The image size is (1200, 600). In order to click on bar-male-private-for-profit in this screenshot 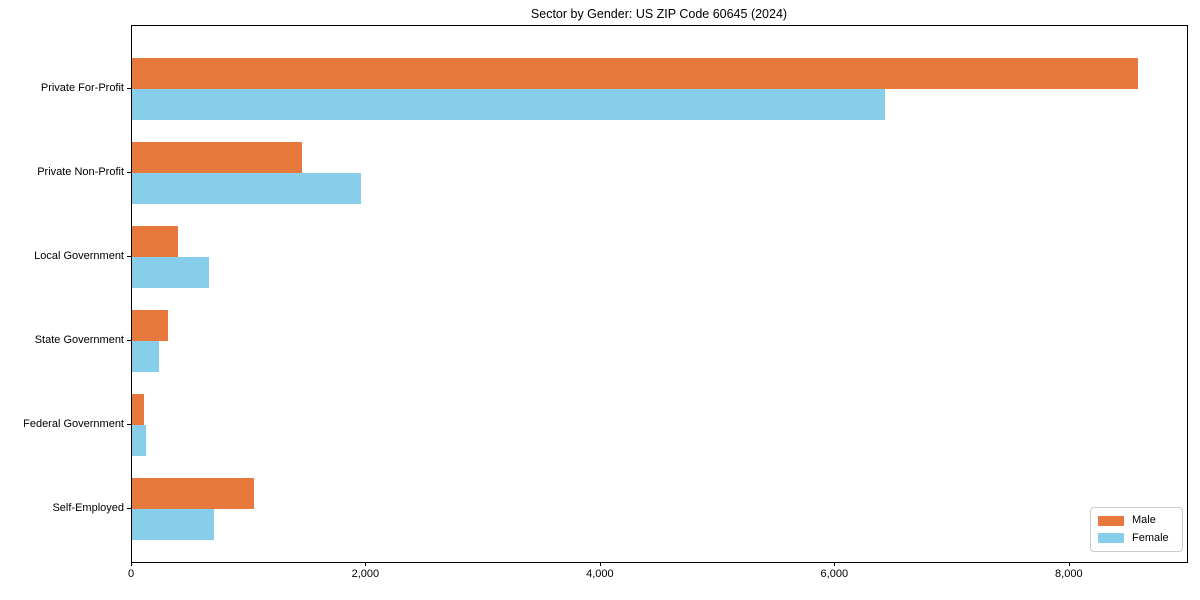, I will do `click(635, 73)`.